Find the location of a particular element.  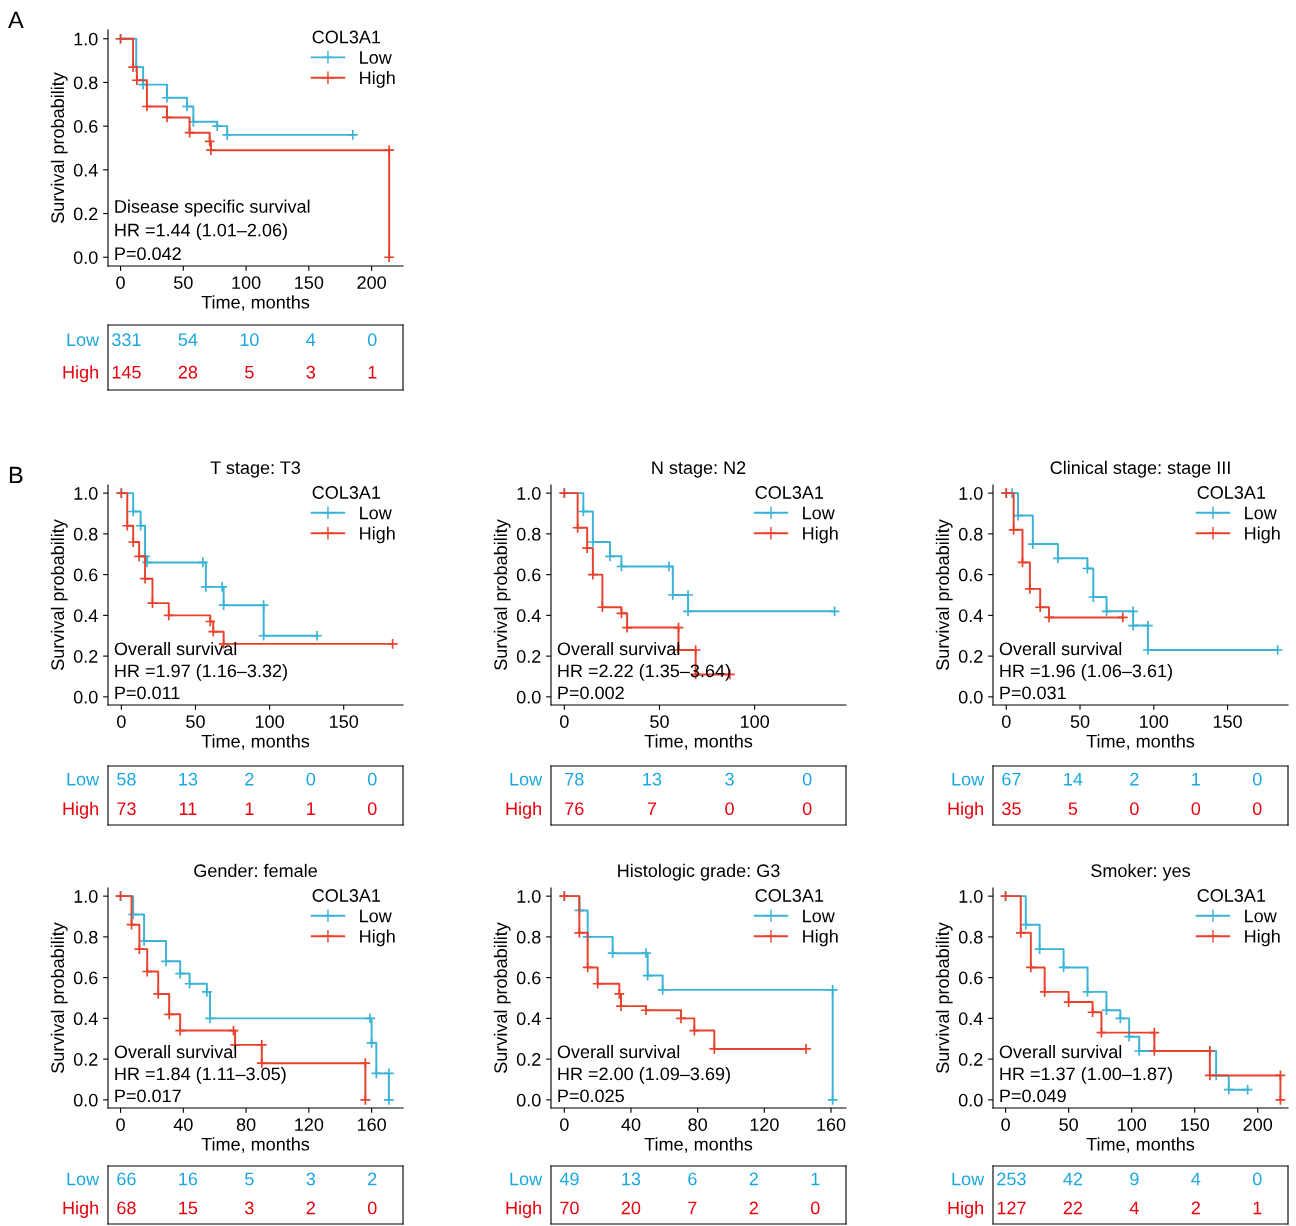

data-label: 7 is located at coordinates (692, 1208).